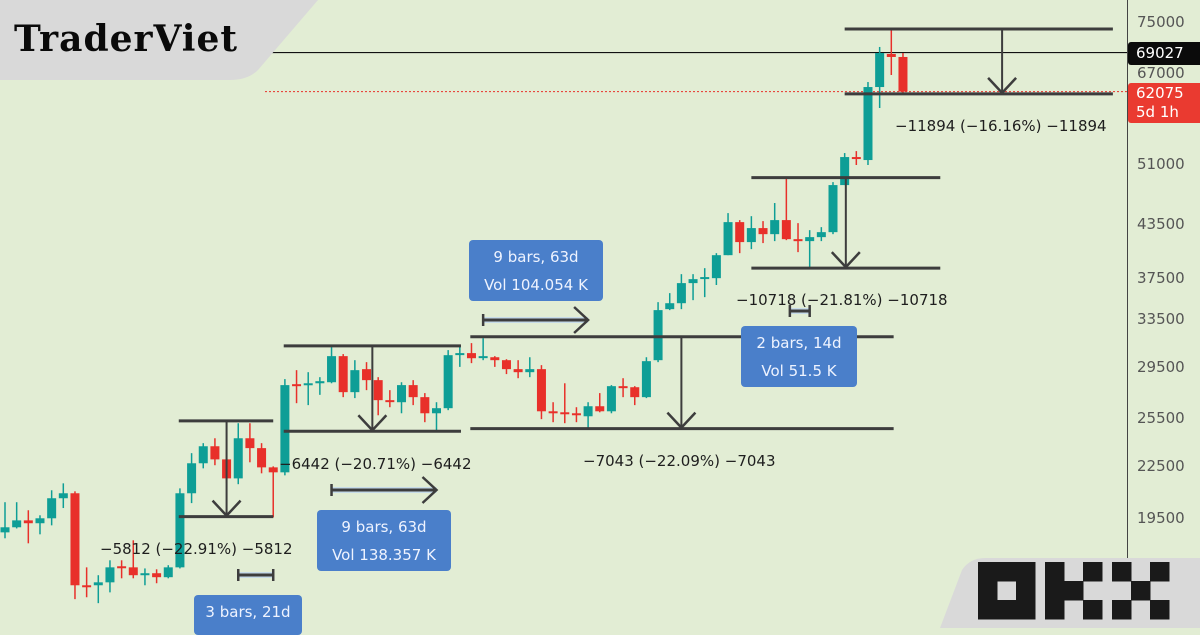  Describe the element at coordinates (536, 257) in the screenshot. I see `bars-count: 9 bars, 63d` at that location.